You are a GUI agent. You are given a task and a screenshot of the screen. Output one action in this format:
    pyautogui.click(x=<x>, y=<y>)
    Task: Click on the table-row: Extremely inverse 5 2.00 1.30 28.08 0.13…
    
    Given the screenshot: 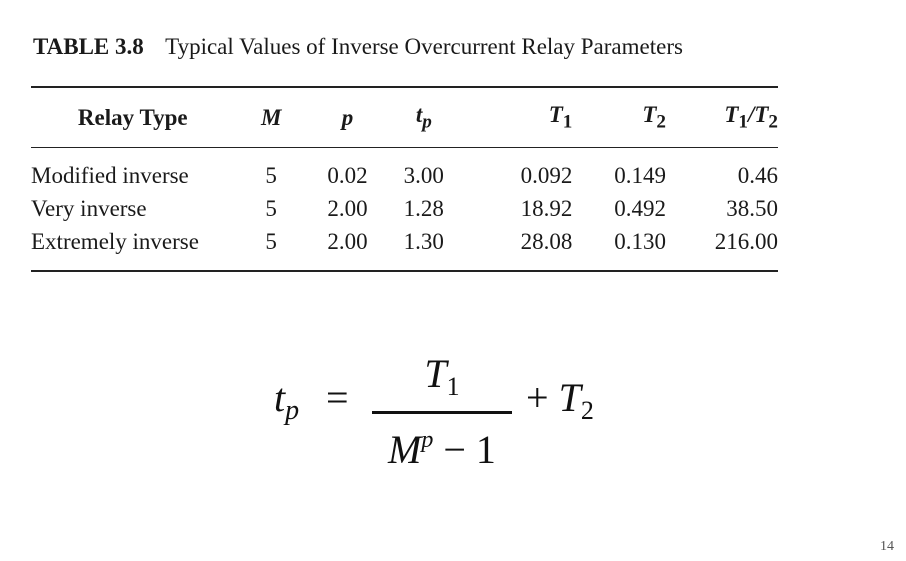 What is the action you would take?
    pyautogui.click(x=404, y=241)
    